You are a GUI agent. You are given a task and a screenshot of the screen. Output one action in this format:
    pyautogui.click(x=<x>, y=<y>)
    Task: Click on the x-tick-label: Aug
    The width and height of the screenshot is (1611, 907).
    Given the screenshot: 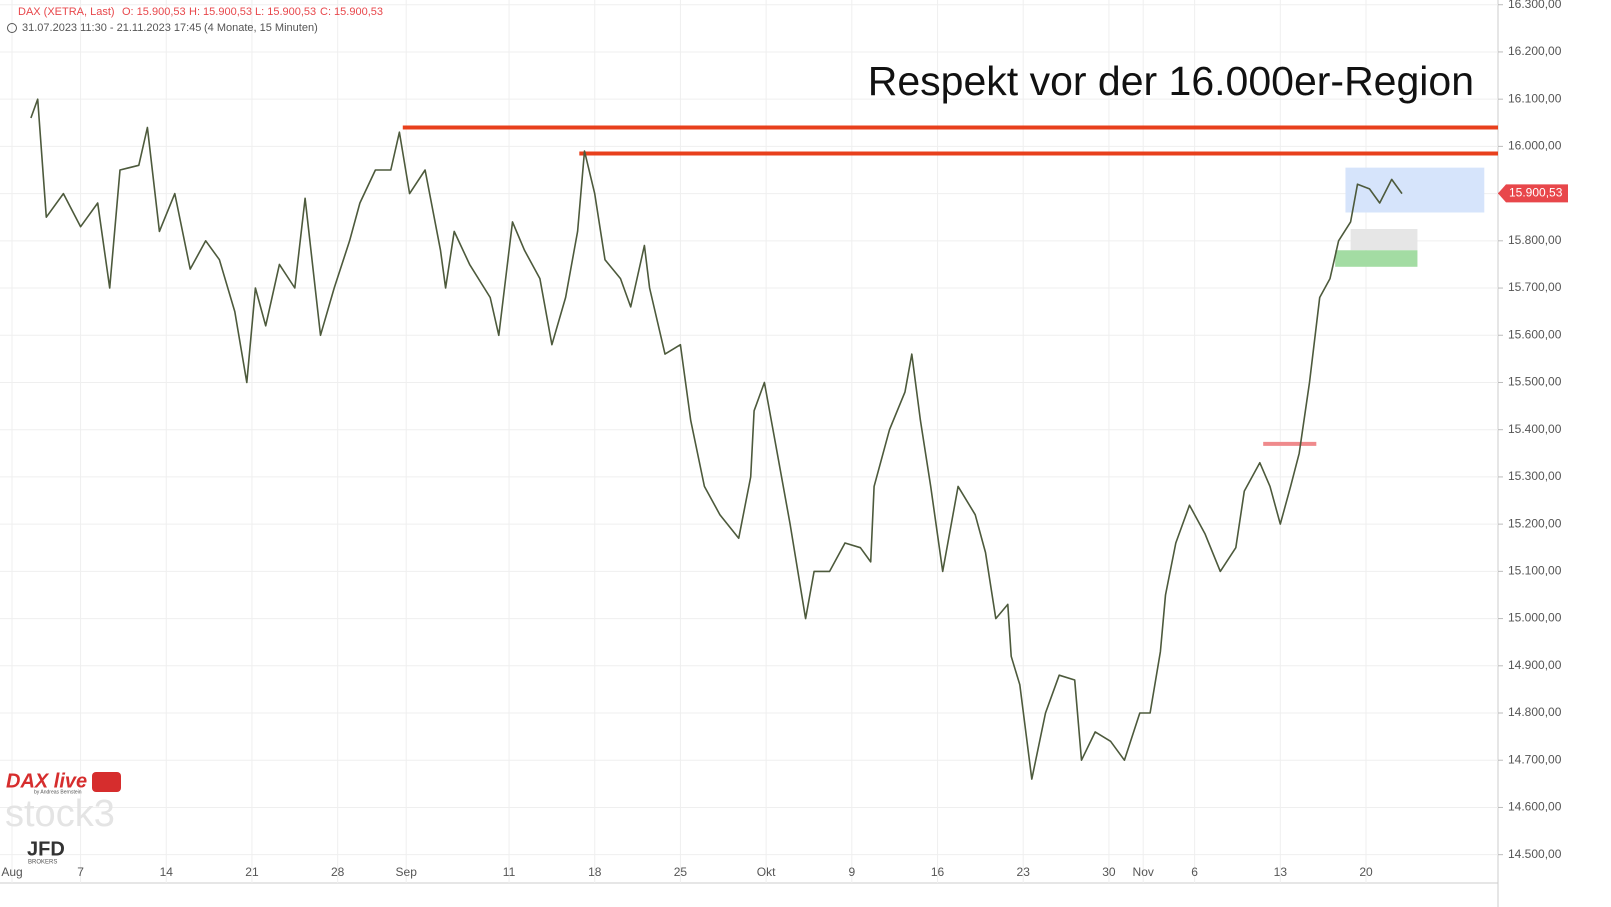 What is the action you would take?
    pyautogui.click(x=11, y=872)
    